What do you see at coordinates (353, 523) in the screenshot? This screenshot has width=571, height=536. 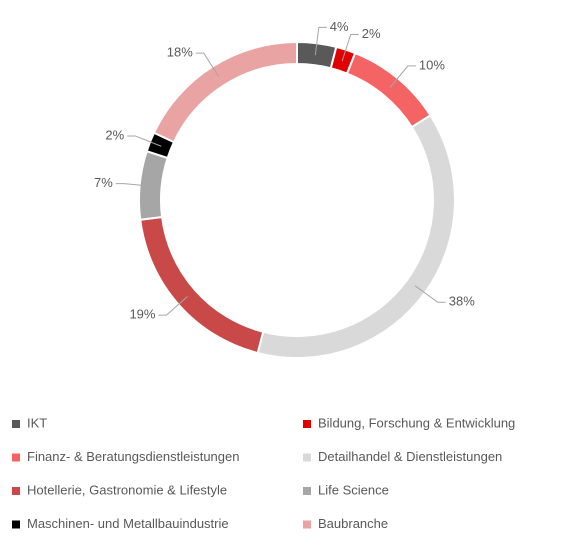 I see `legend-label: Baubranche` at bounding box center [353, 523].